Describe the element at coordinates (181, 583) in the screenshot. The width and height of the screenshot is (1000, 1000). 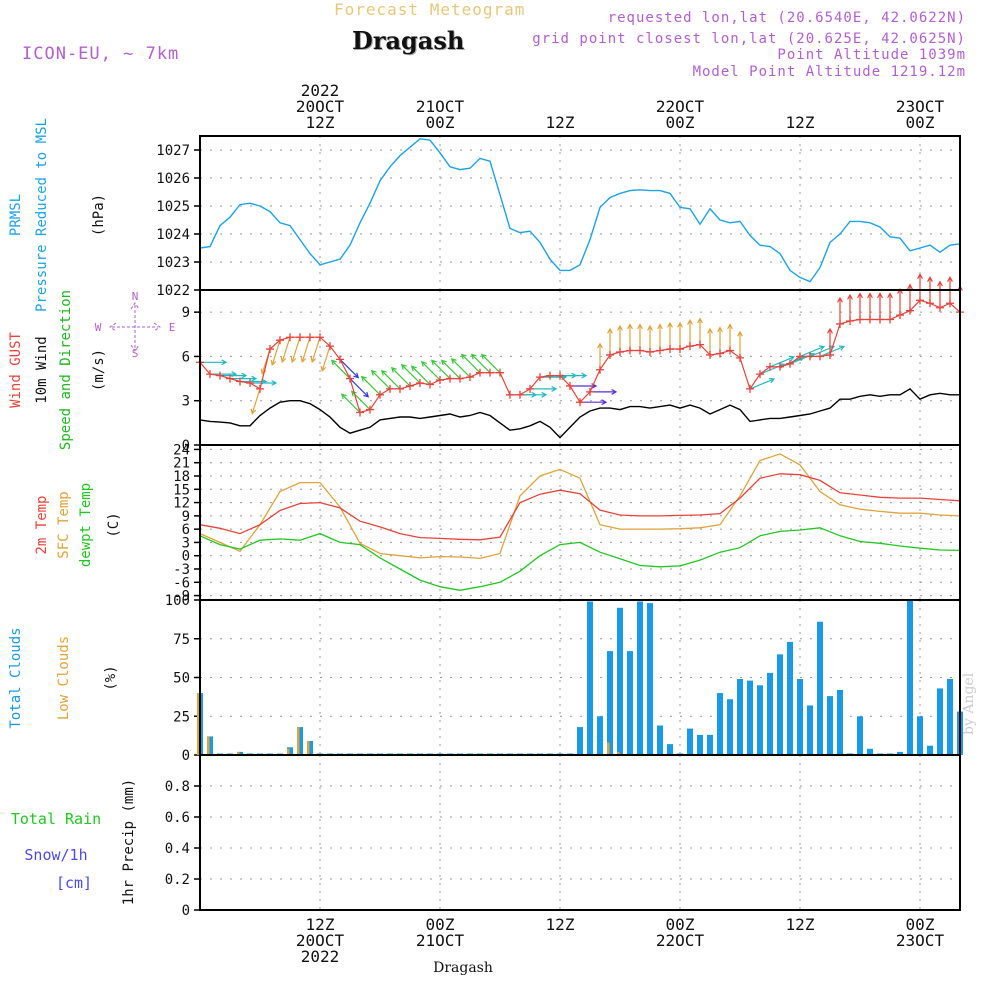
I see `y-tick-label: -6` at that location.